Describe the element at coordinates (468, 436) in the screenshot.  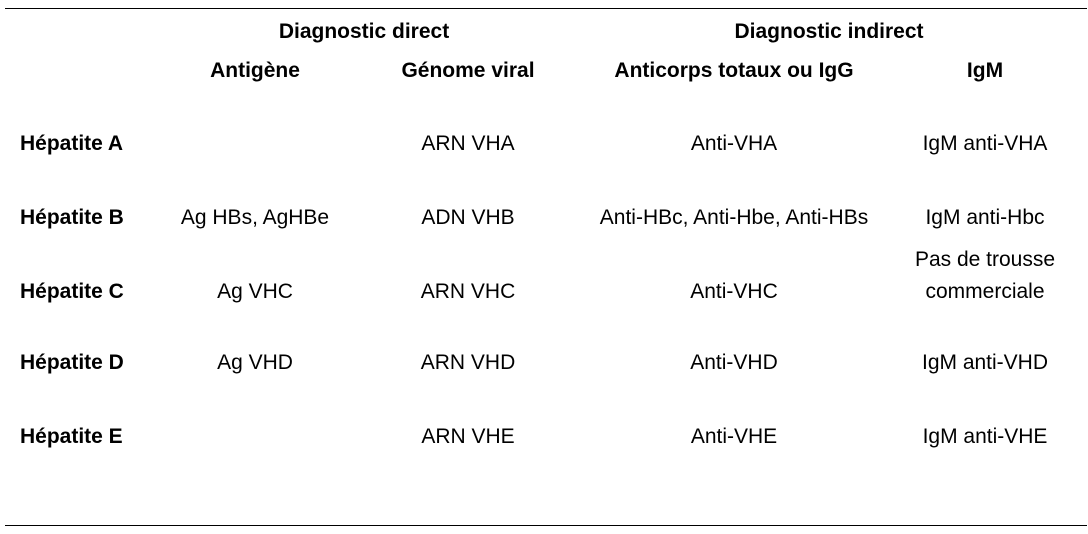
I see `cell-genome-e: ARN VHE` at that location.